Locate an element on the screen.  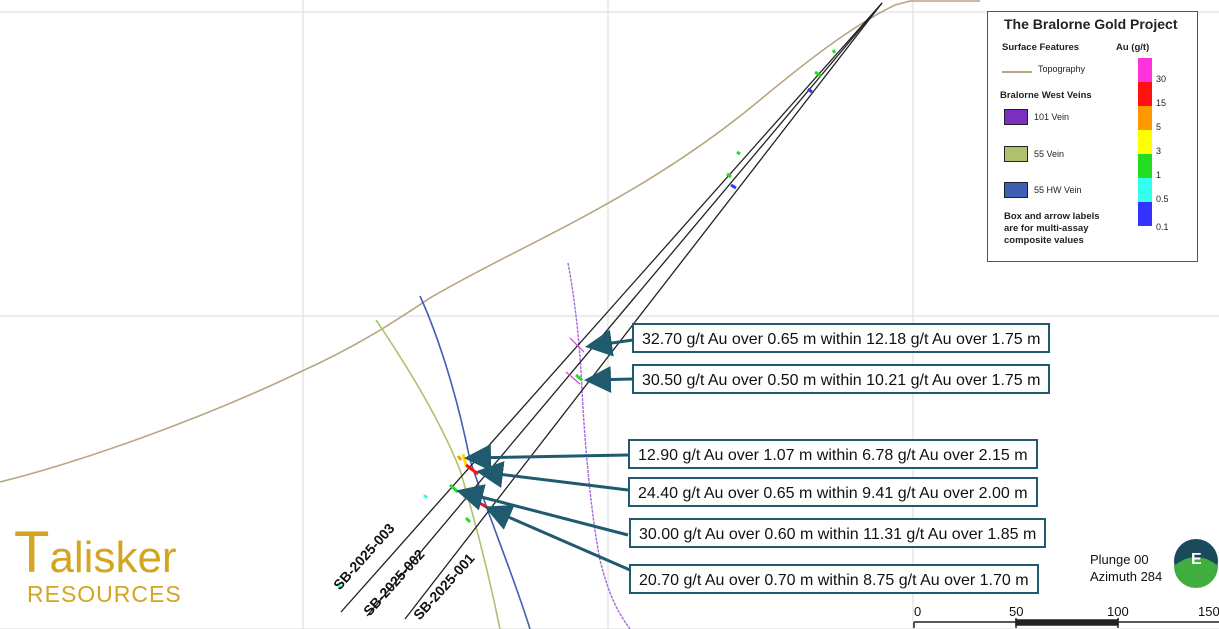
au-tick-0-1: 0.1 is located at coordinates (1162, 227).